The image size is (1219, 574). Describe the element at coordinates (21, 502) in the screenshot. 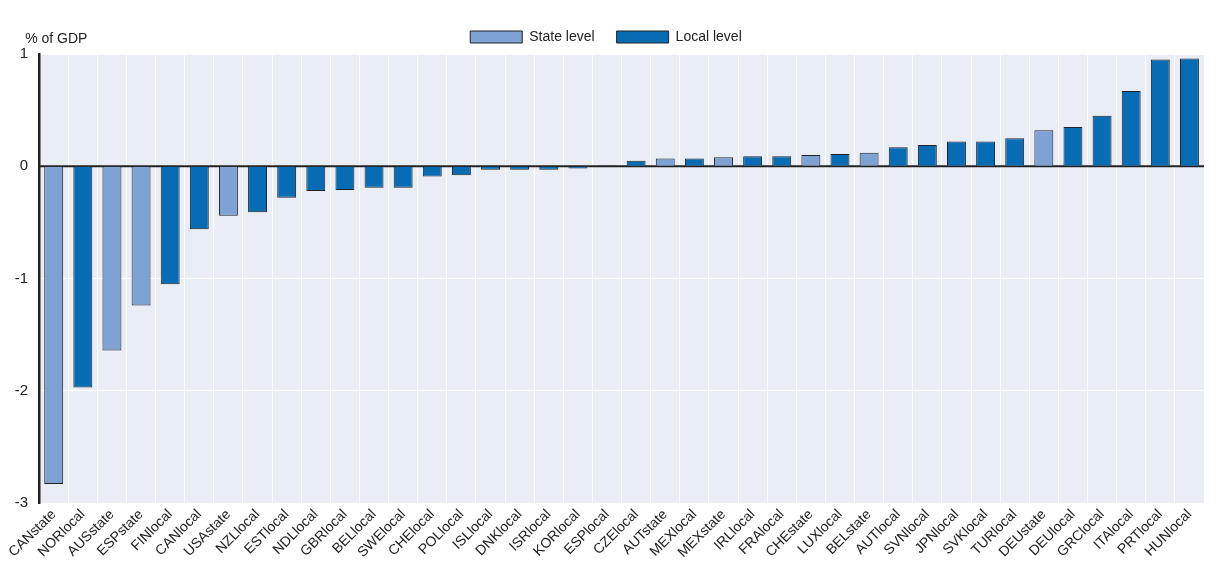

I see `y-tick-label: -3` at that location.